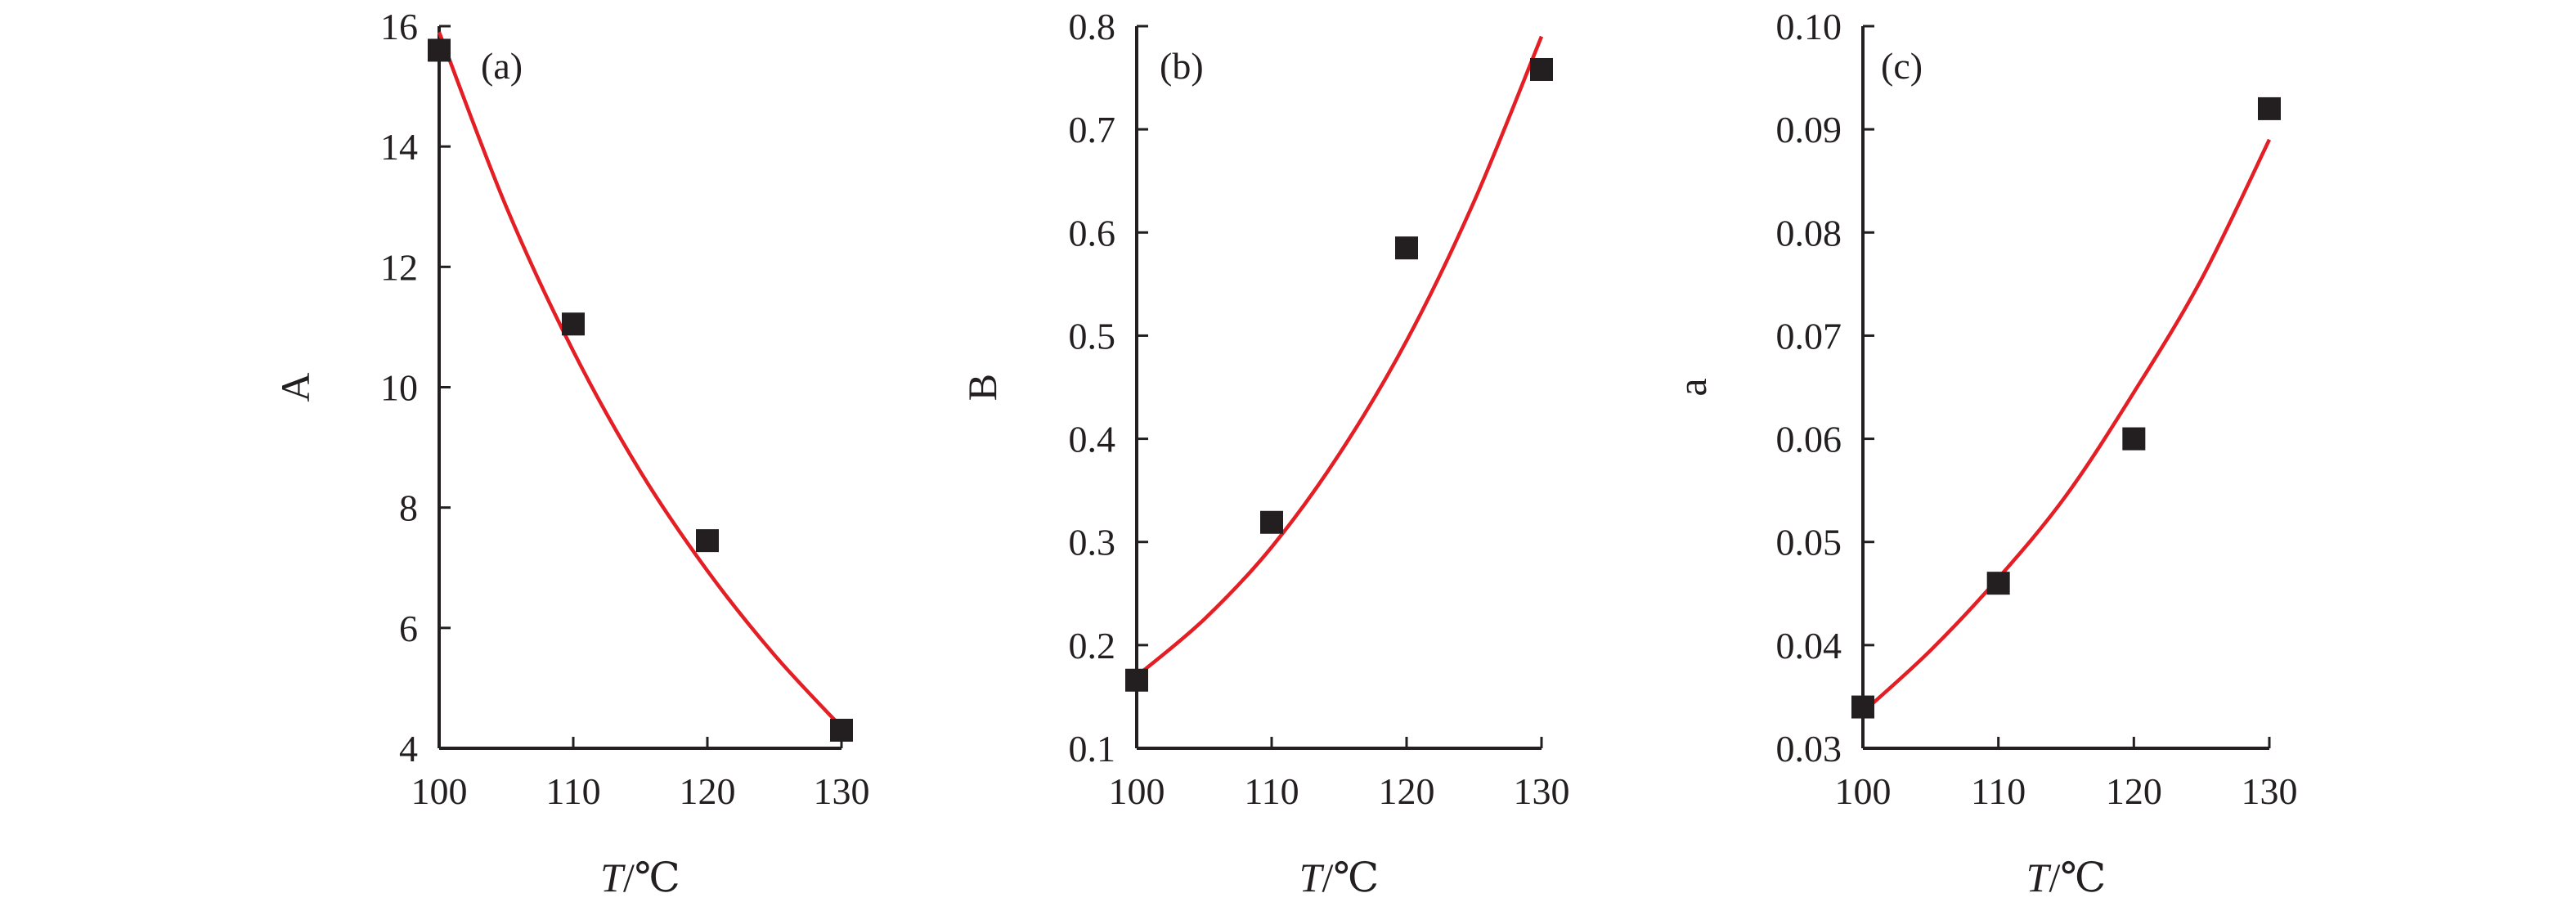 This screenshot has height=911, width=2576. Describe the element at coordinates (399, 26) in the screenshot. I see `y-tick-label: 16` at that location.